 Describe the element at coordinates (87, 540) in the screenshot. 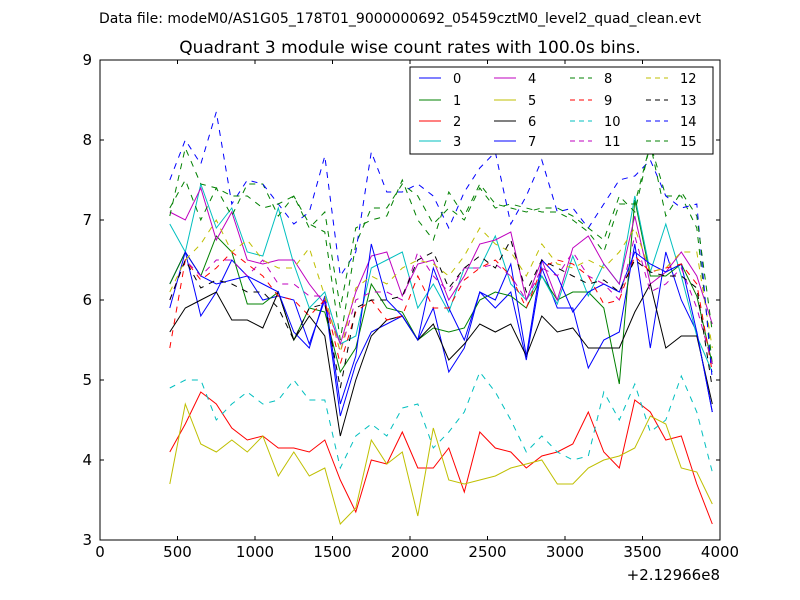

I see `y-tick-label: 3` at that location.